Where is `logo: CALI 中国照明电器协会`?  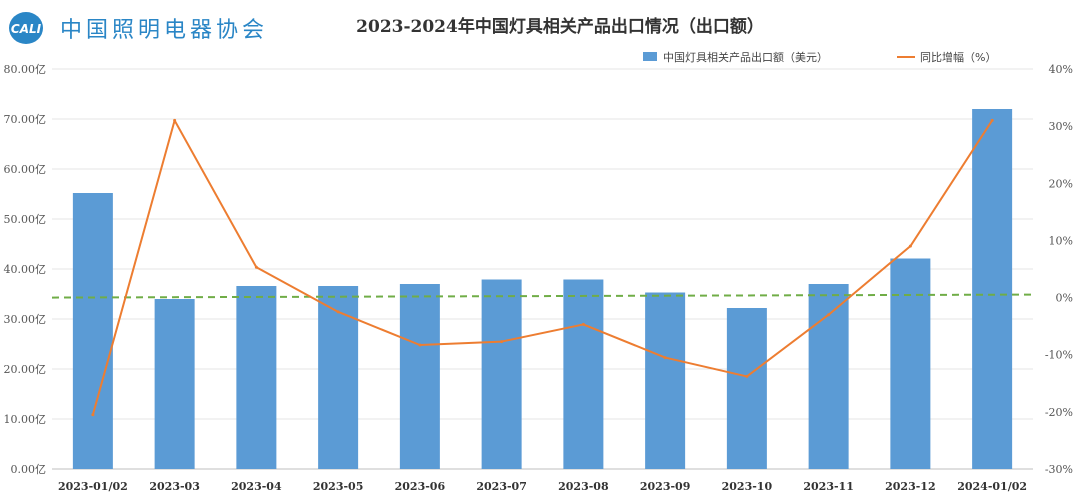
logo: CALI 中国照明电器协会 is located at coordinates (136, 27).